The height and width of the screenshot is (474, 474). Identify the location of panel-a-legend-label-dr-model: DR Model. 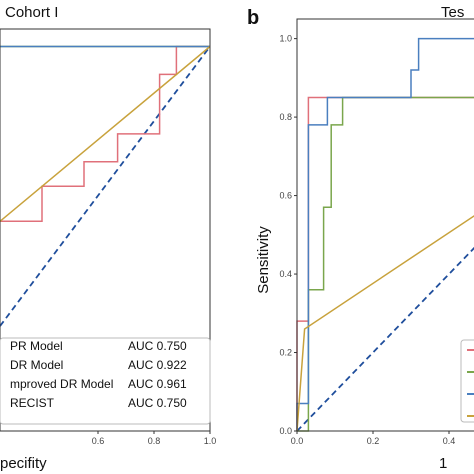
(36, 365).